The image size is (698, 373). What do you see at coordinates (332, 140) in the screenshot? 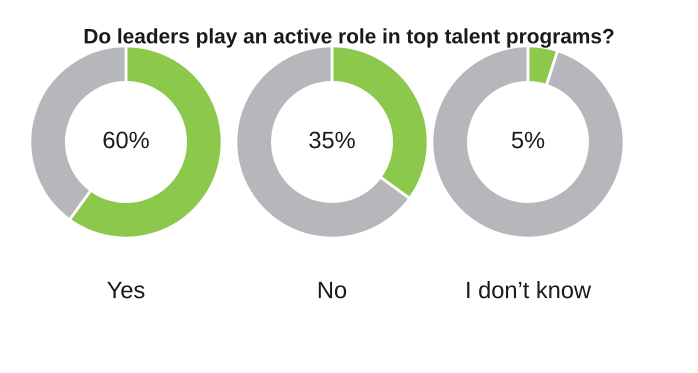
I see `data-label: 35%` at bounding box center [332, 140].